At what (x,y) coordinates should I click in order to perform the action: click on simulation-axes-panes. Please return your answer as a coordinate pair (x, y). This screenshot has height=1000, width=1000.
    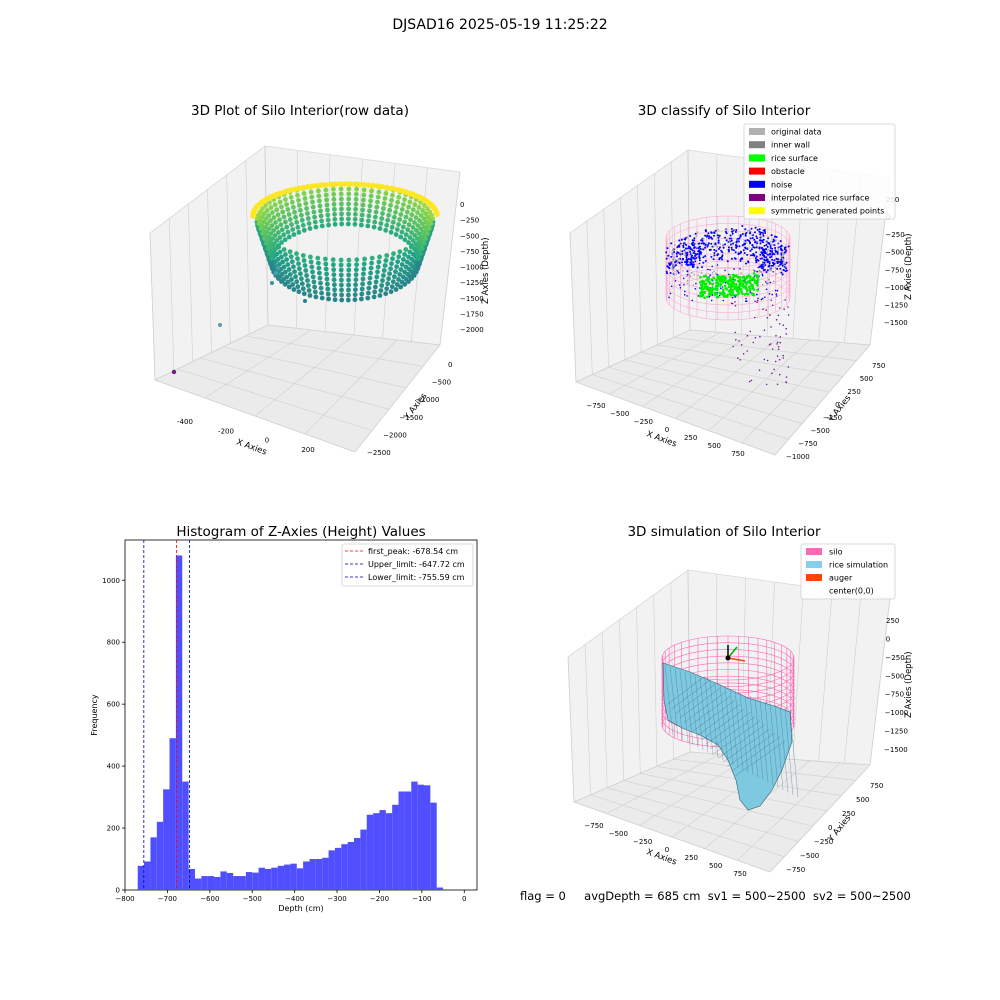
    Looking at the image, I should click on (729, 721).